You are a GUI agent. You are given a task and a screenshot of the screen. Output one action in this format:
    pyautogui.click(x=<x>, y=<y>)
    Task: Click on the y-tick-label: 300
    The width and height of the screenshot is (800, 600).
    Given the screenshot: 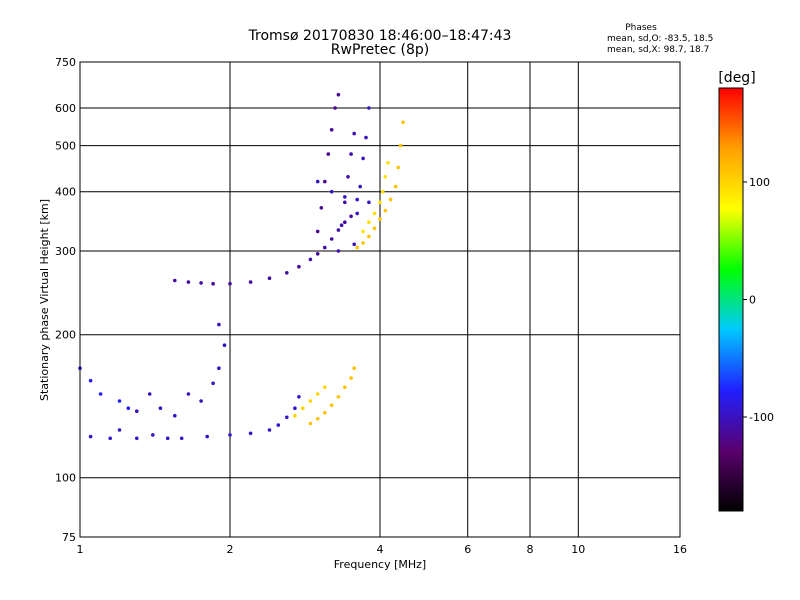 What is the action you would take?
    pyautogui.click(x=65, y=251)
    